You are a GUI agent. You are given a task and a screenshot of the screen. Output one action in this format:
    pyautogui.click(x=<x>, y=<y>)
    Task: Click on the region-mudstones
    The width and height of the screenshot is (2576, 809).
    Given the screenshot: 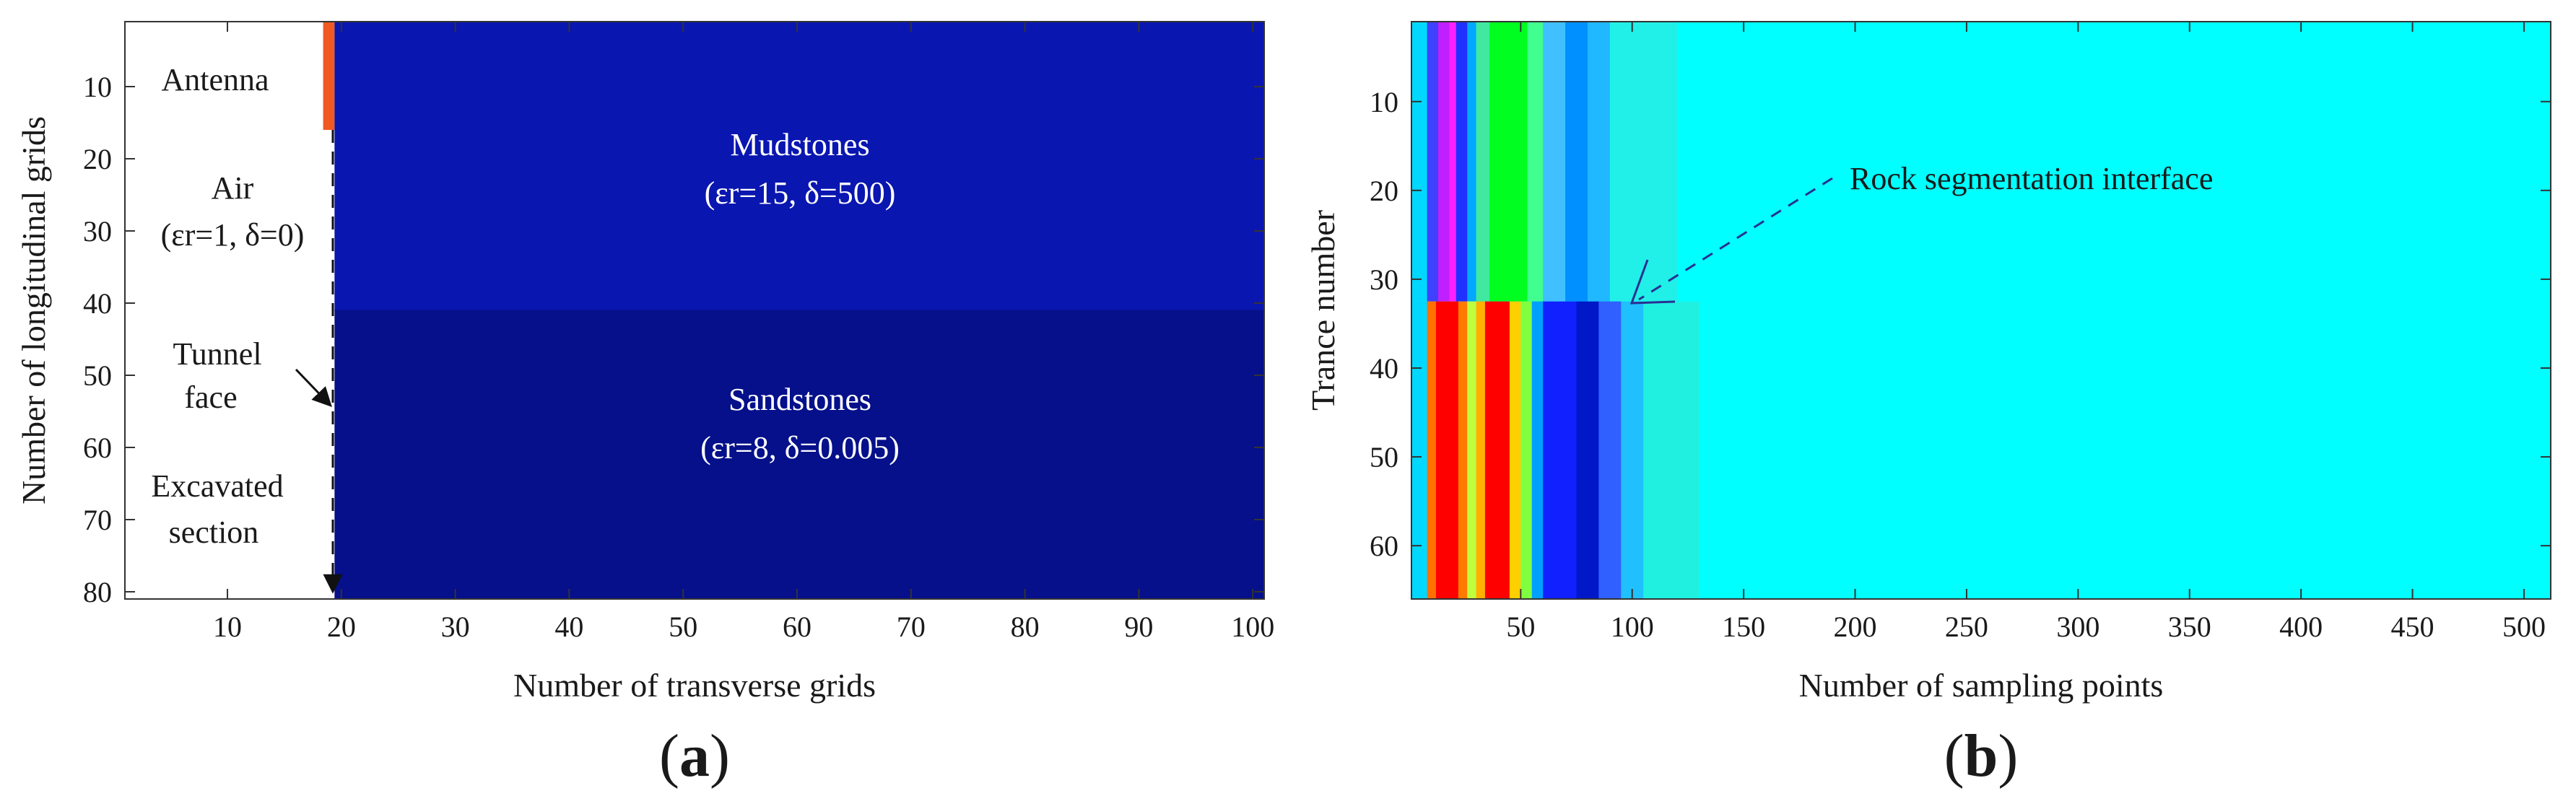 What is the action you would take?
    pyautogui.click(x=799, y=166)
    